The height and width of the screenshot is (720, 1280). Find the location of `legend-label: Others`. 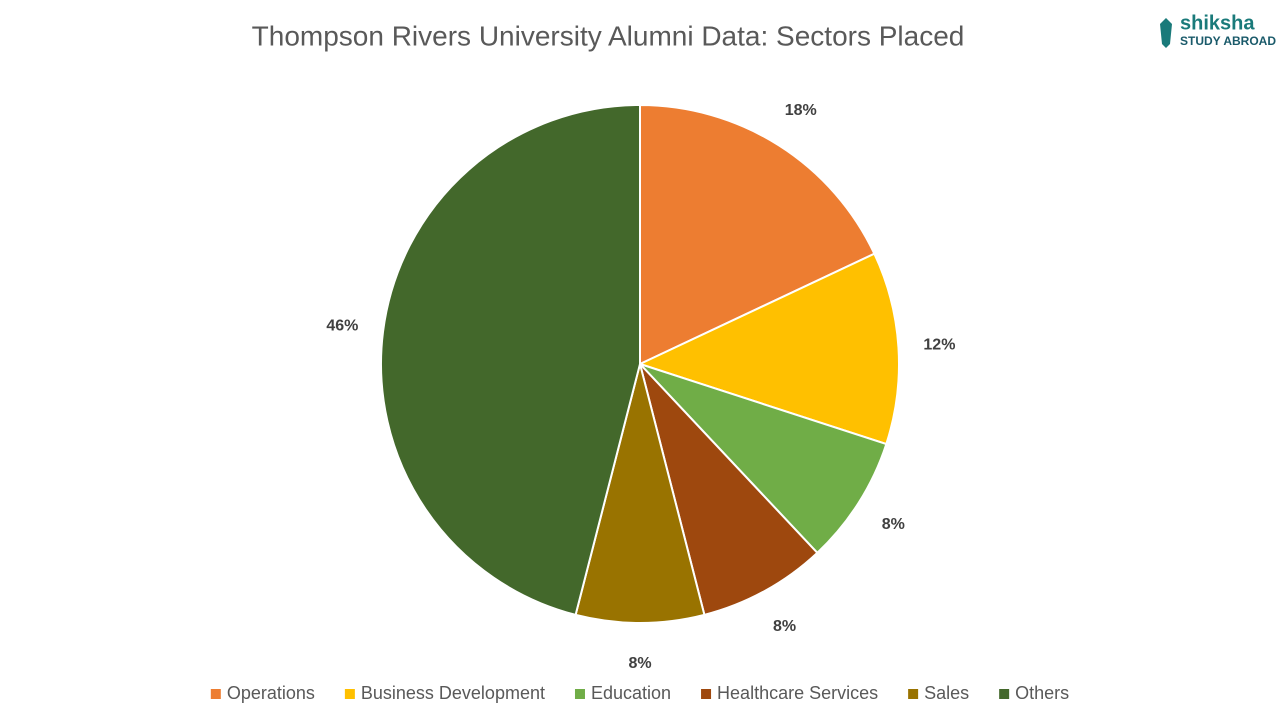

legend-label: Others is located at coordinates (1042, 693).